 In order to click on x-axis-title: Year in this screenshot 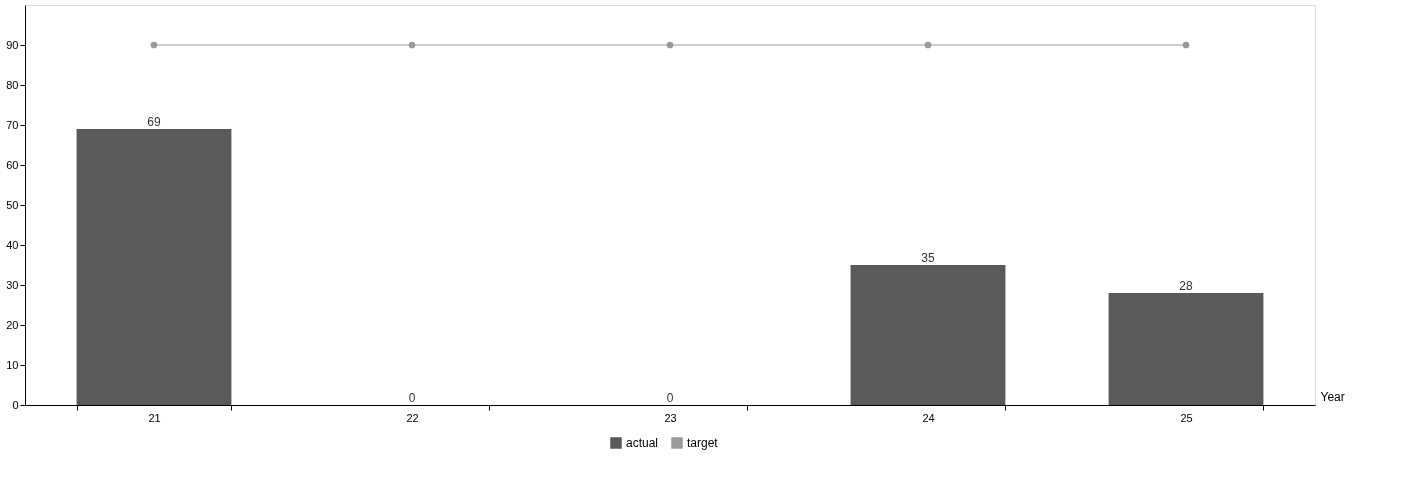, I will do `click(1332, 396)`.